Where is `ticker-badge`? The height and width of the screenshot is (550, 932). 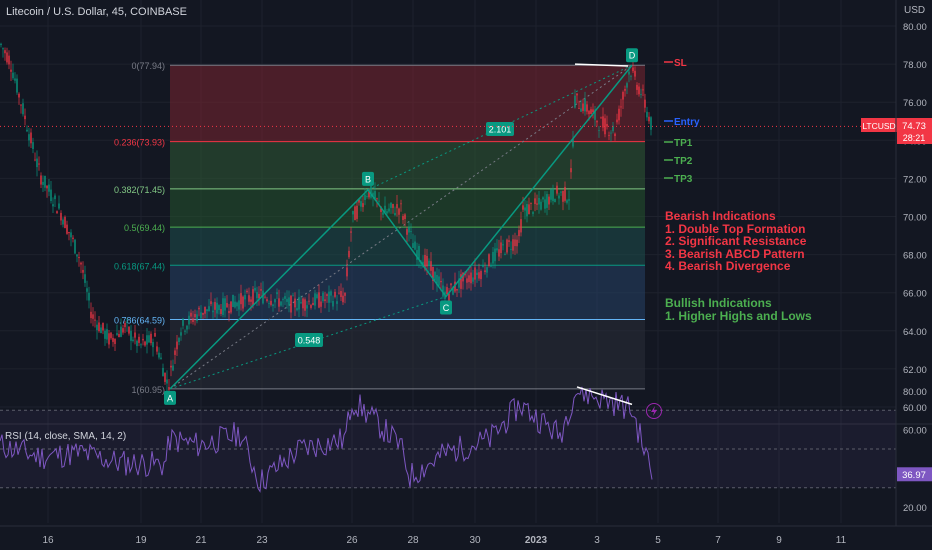 ticker-badge is located at coordinates (879, 125).